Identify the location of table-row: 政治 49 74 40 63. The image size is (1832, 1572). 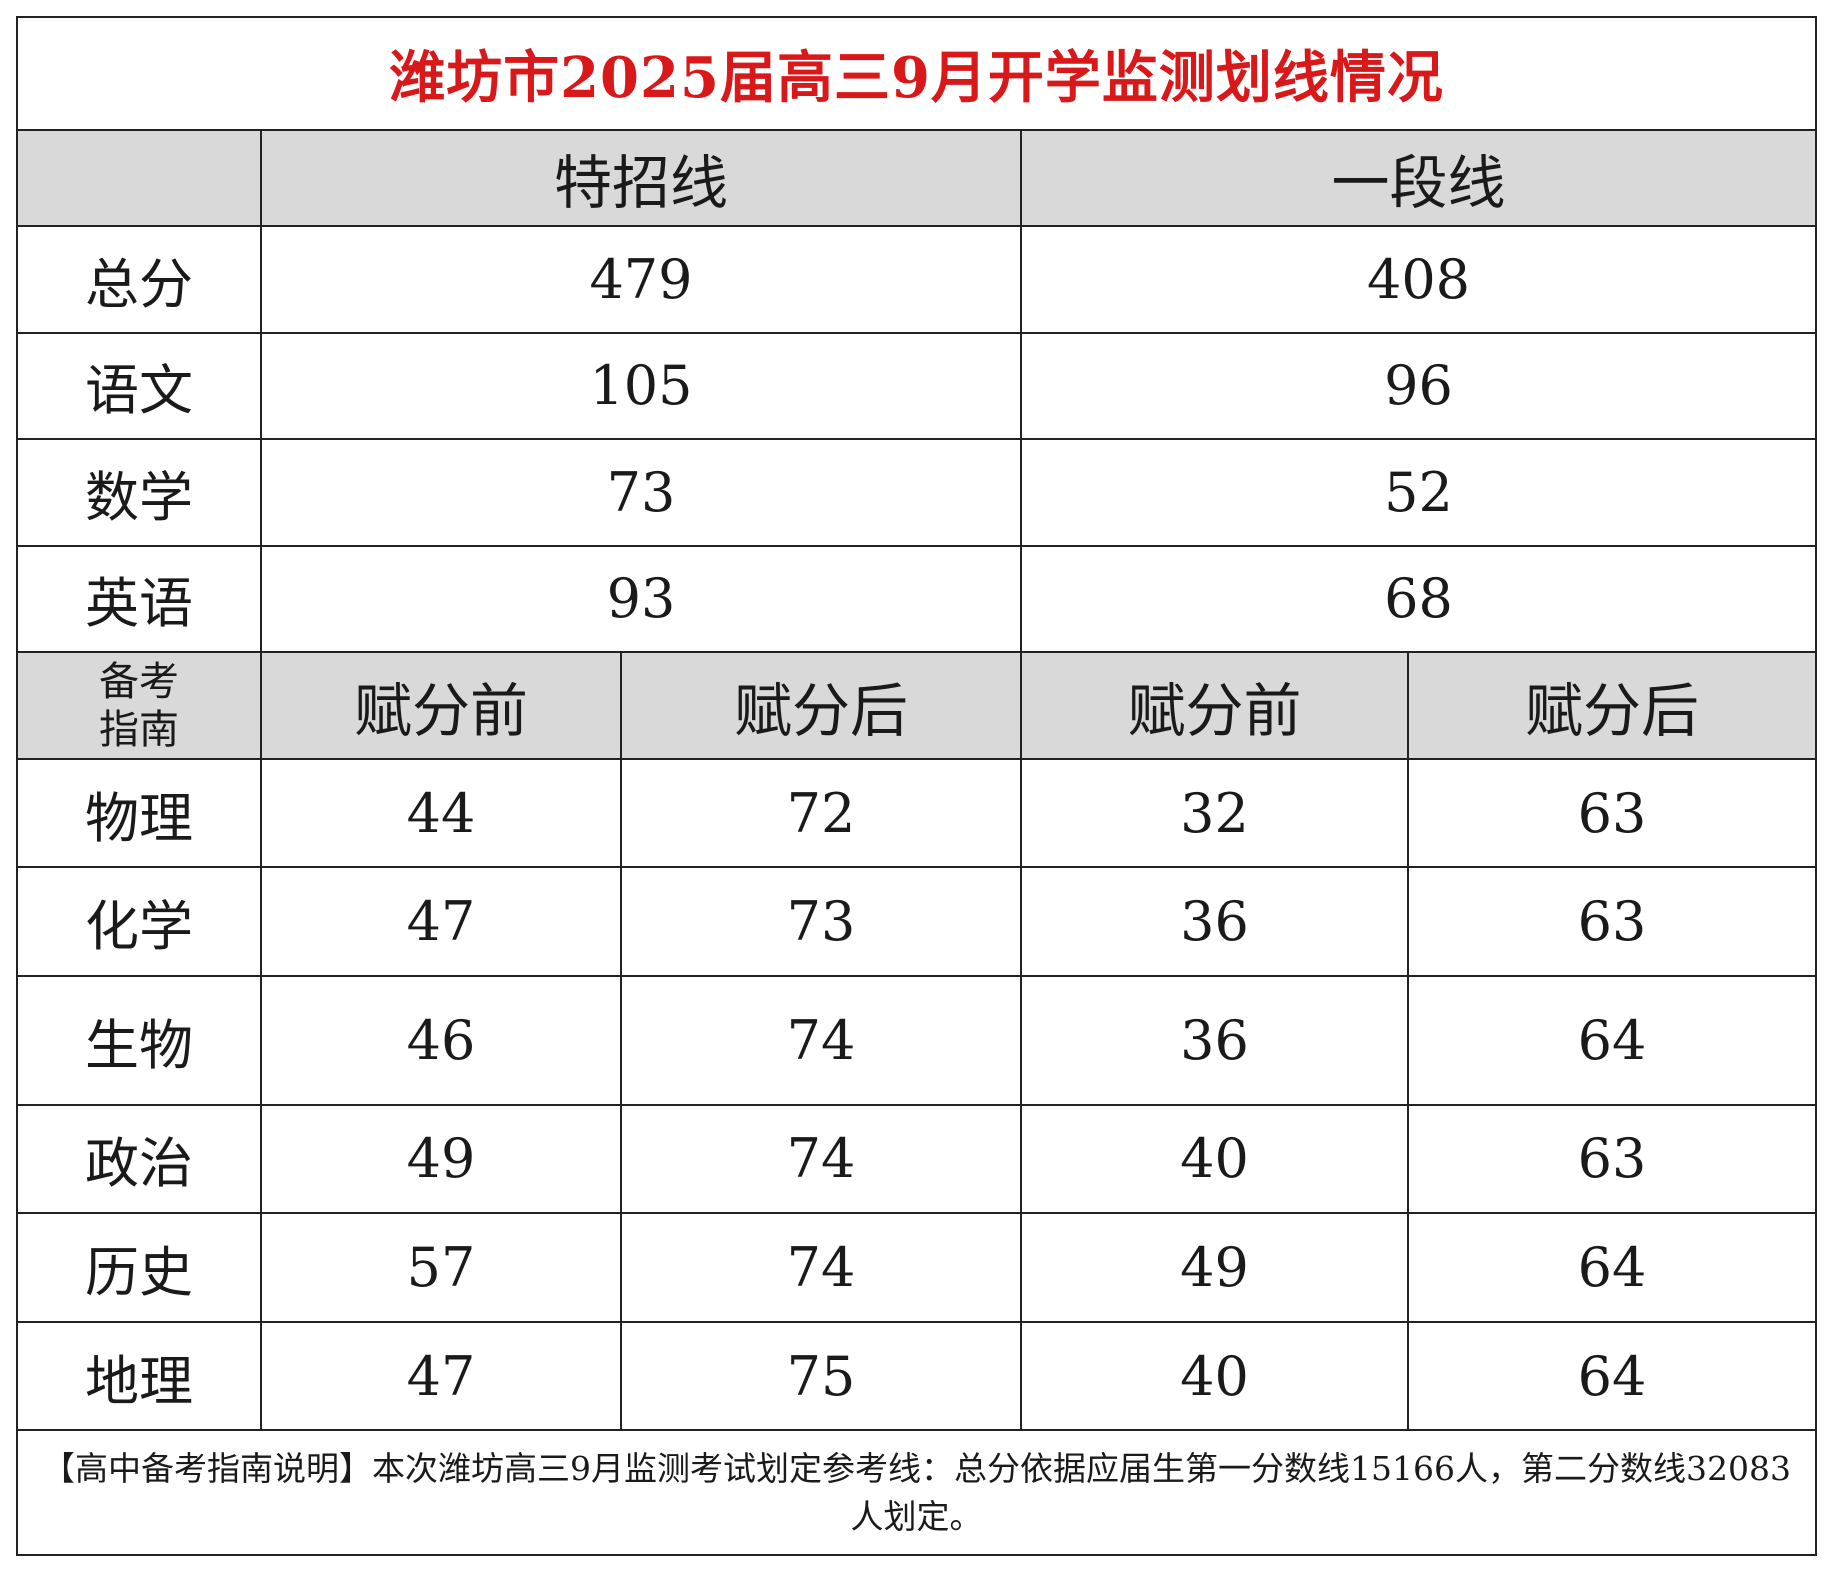
(917, 1159).